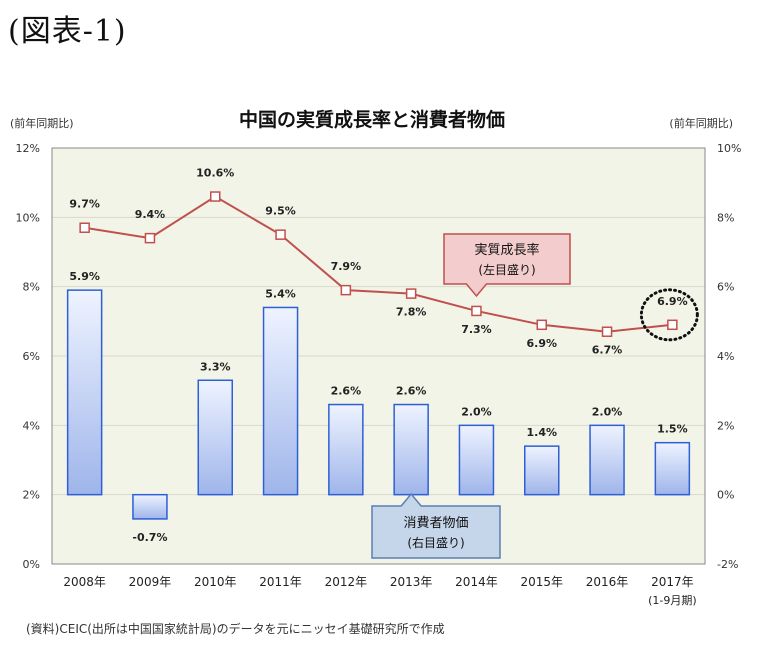  I want to click on right-tick-label: 2%, so click(725, 425).